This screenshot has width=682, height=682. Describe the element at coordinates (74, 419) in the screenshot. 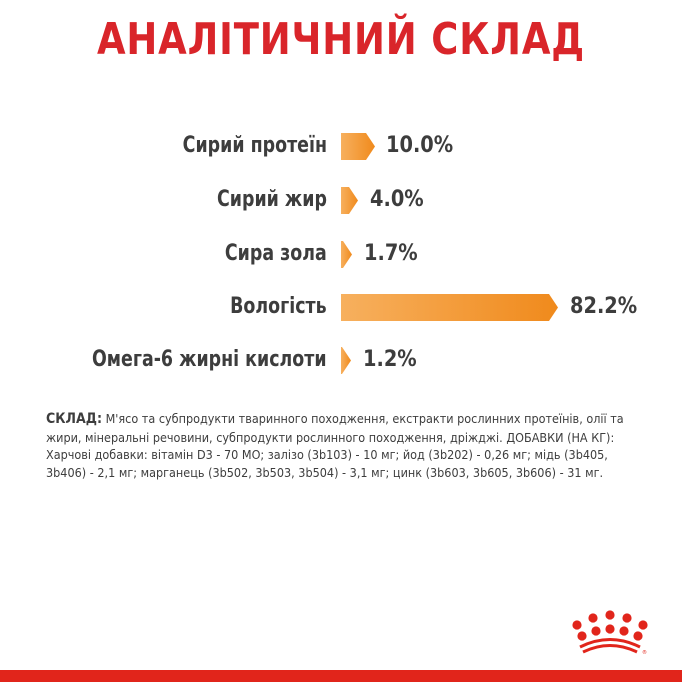

I see `composition-heading: СКЛАД:` at that location.